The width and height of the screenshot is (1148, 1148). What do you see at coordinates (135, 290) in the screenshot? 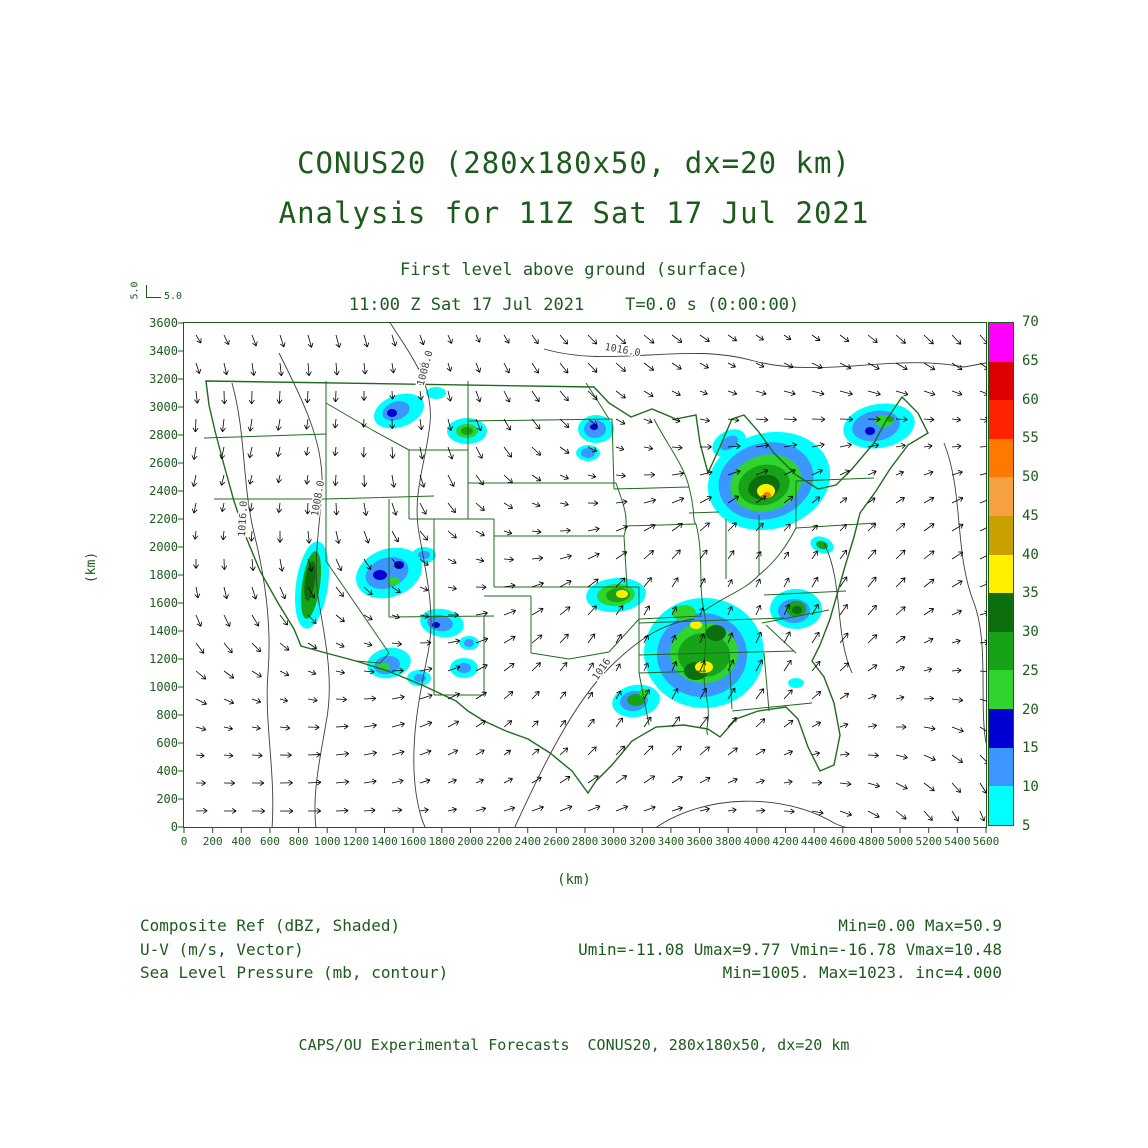
I see `vector-scale-v-label: 5.0` at bounding box center [135, 290].